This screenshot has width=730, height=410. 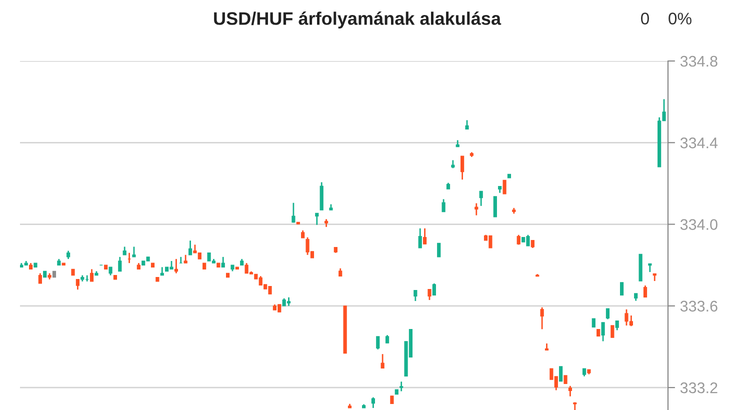 What do you see at coordinates (699, 306) in the screenshot?
I see `y-tick-label: 333.6` at bounding box center [699, 306].